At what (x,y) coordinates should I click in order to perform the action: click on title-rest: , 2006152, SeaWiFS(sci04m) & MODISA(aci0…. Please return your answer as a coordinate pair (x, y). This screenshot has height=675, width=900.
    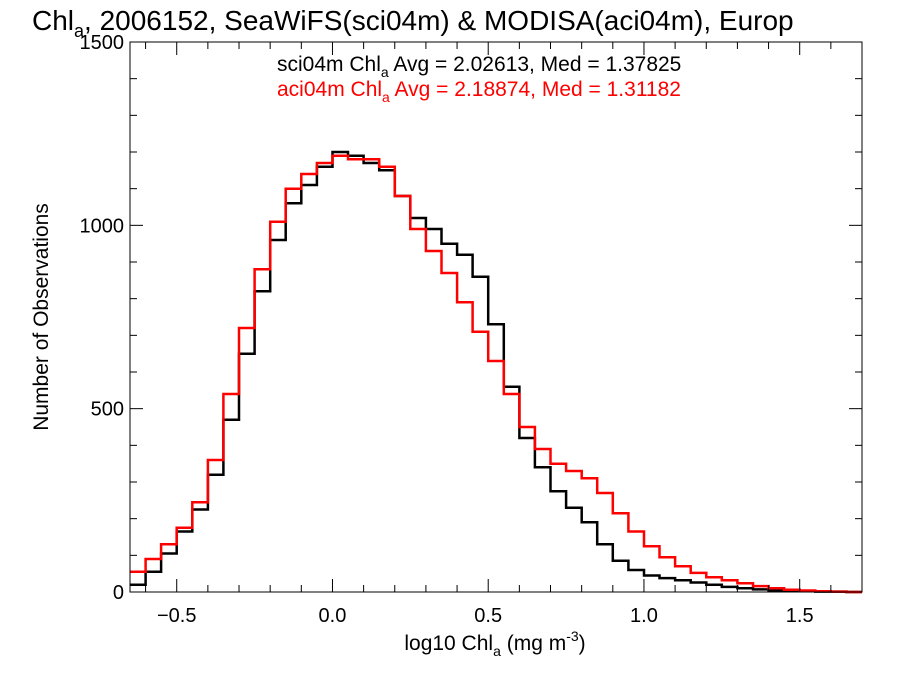
    Looking at the image, I should click on (439, 20).